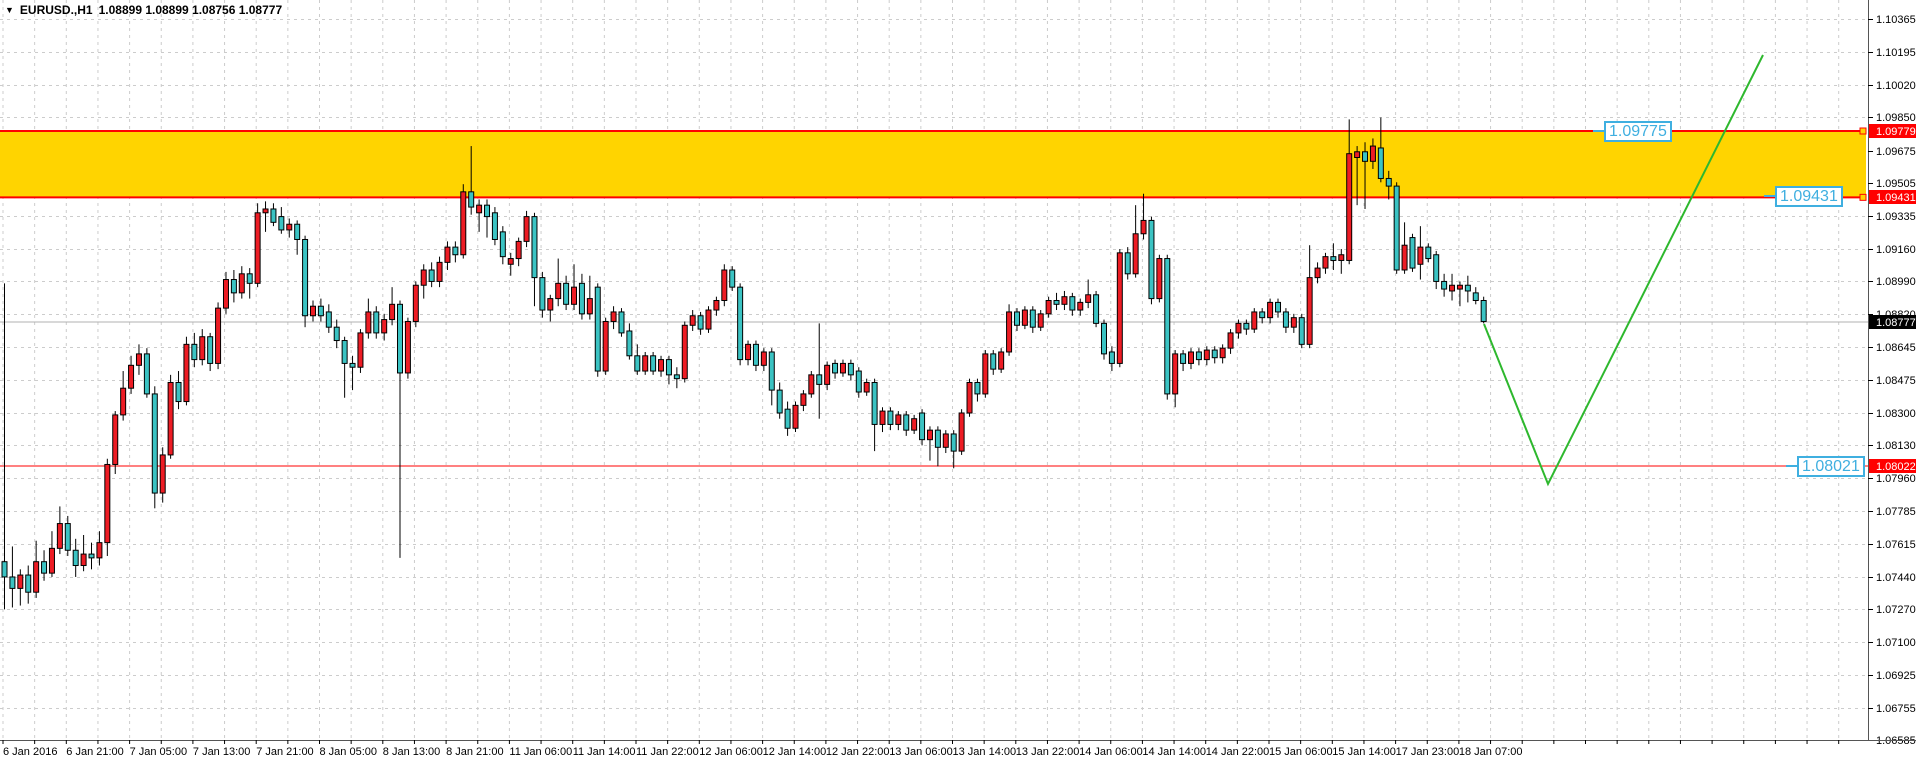  Describe the element at coordinates (1896, 479) in the screenshot. I see `svg-text: 1.07960` at that location.